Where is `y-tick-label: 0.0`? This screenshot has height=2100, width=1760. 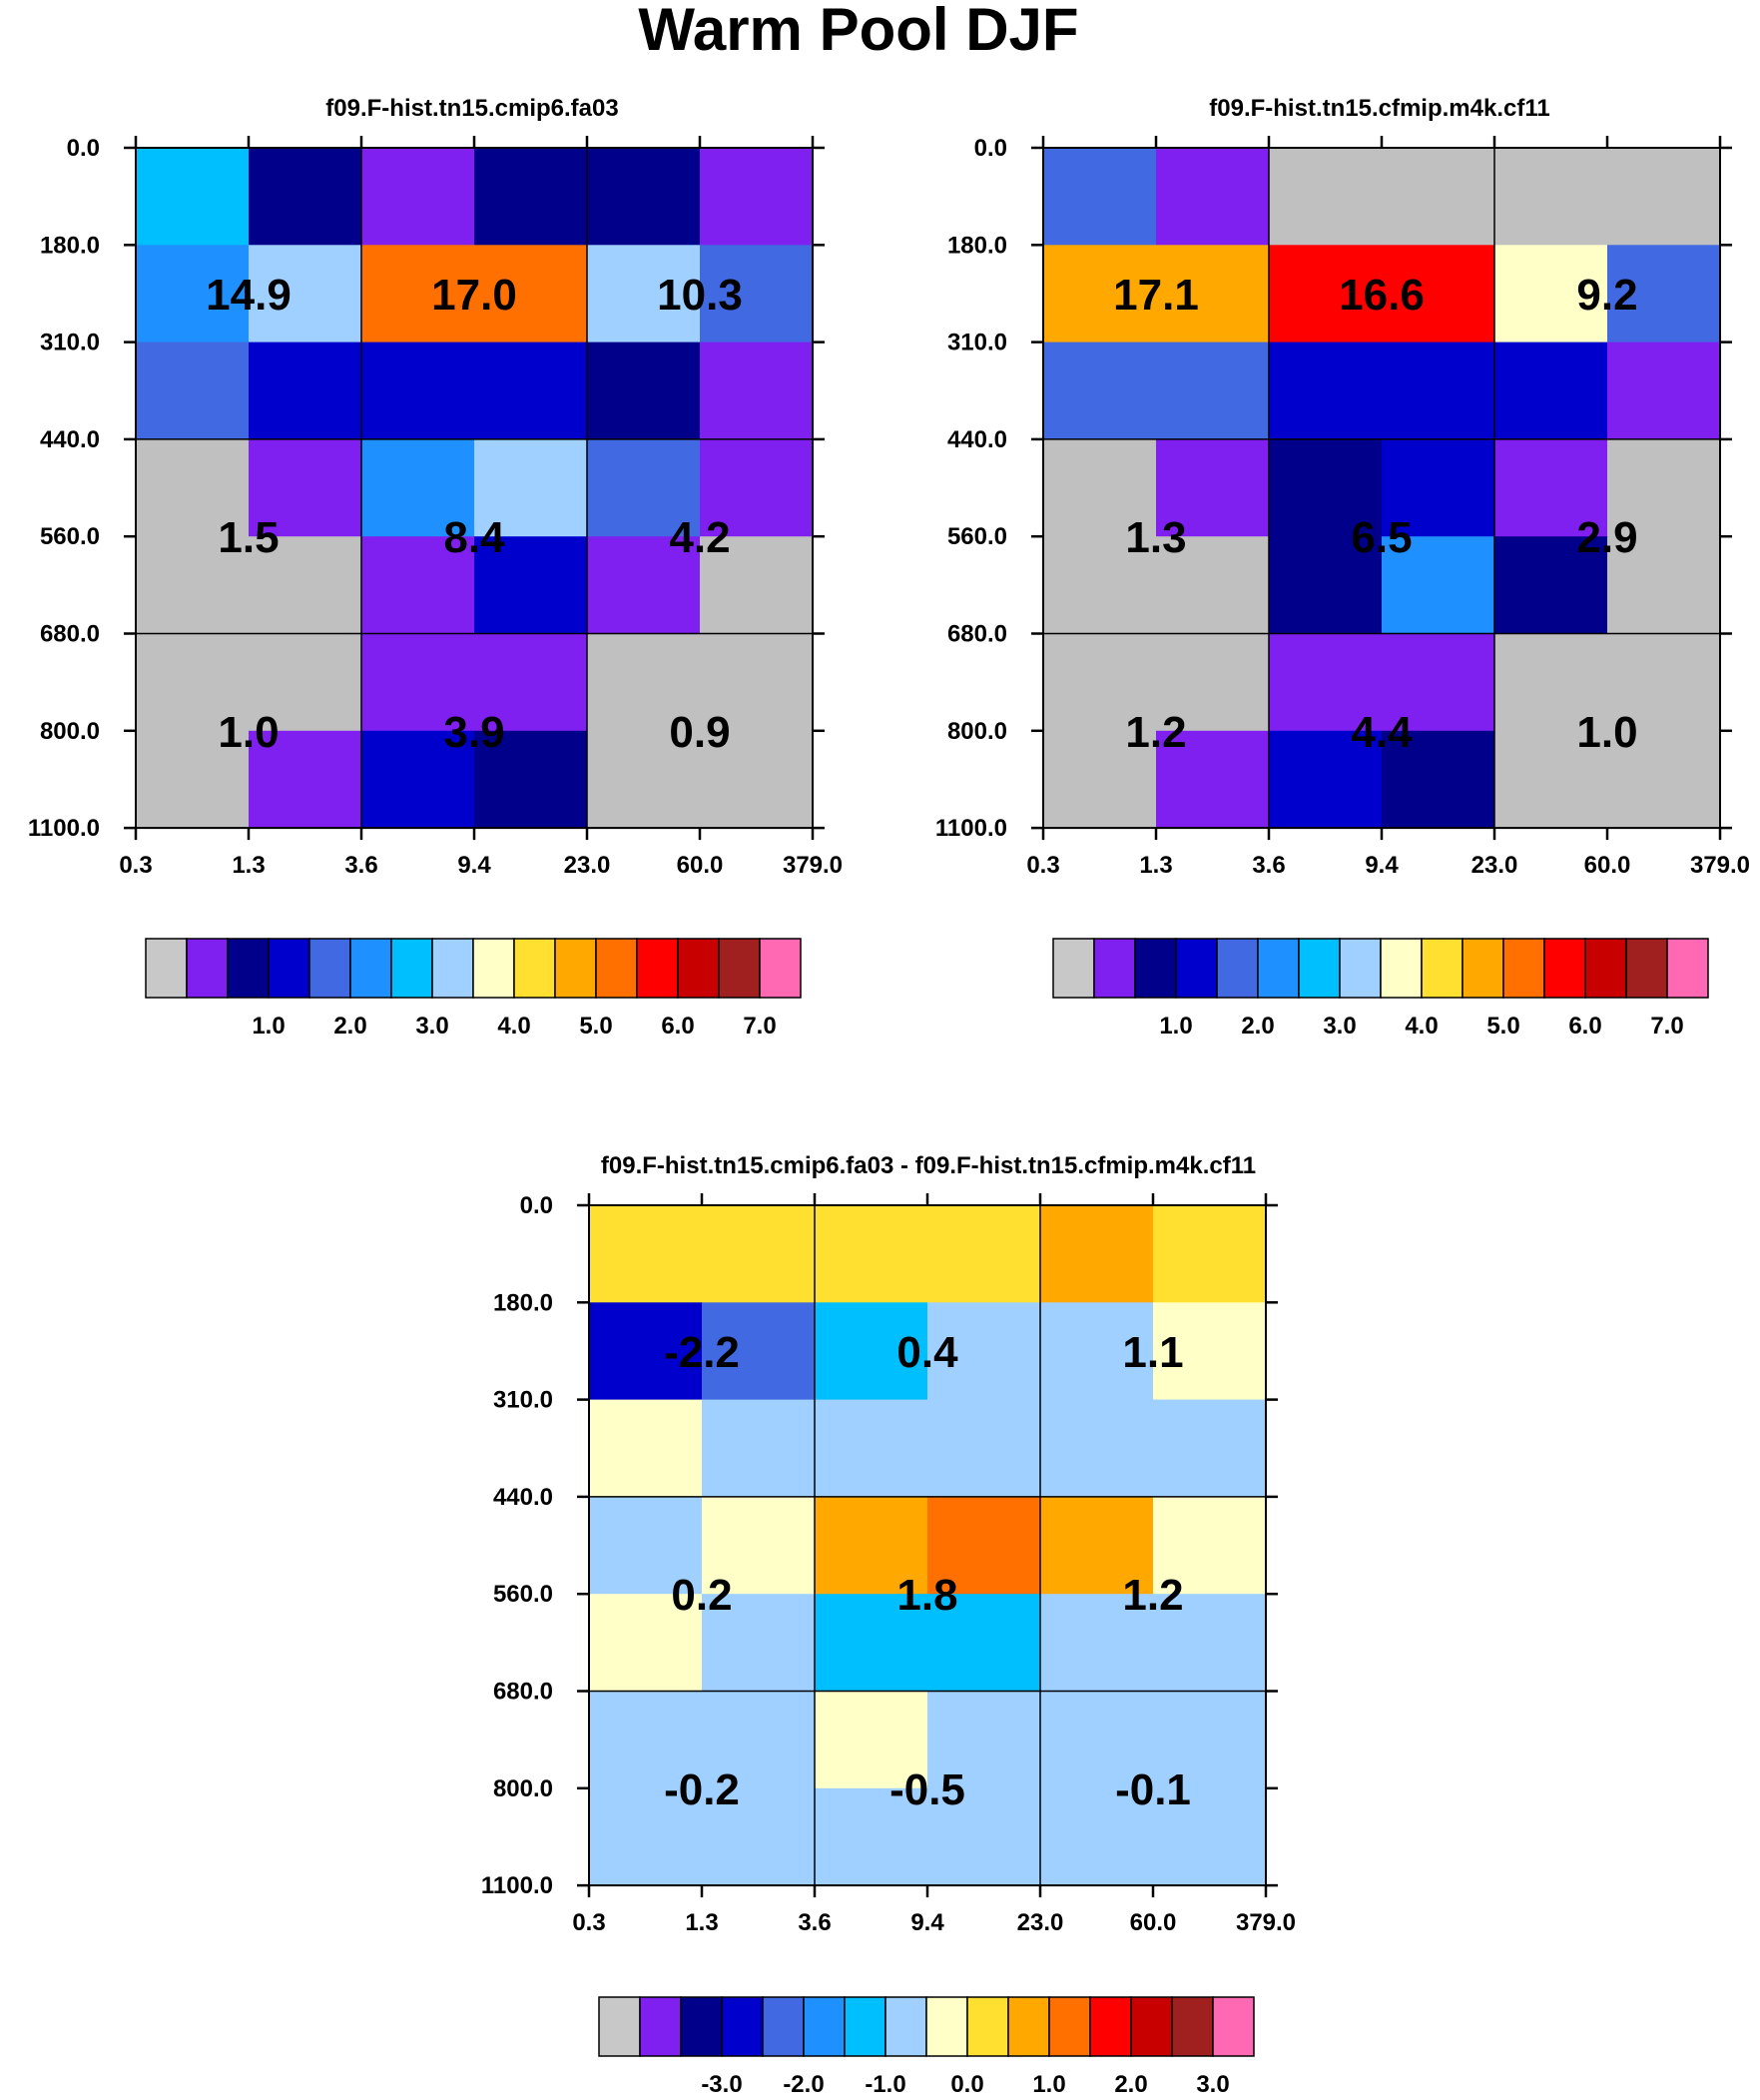 y-tick-label: 0.0 is located at coordinates (83, 148).